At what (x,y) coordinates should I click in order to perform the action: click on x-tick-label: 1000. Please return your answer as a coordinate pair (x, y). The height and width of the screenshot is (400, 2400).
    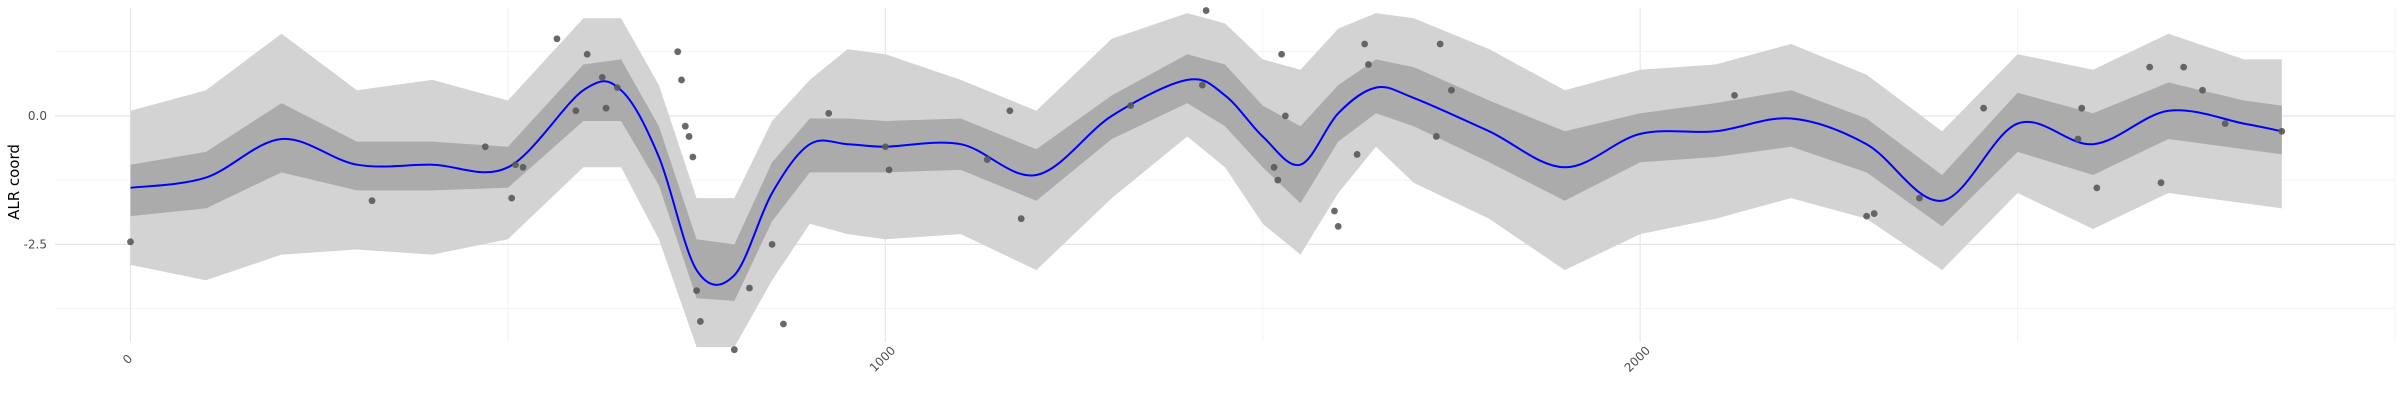
    Looking at the image, I should click on (882, 358).